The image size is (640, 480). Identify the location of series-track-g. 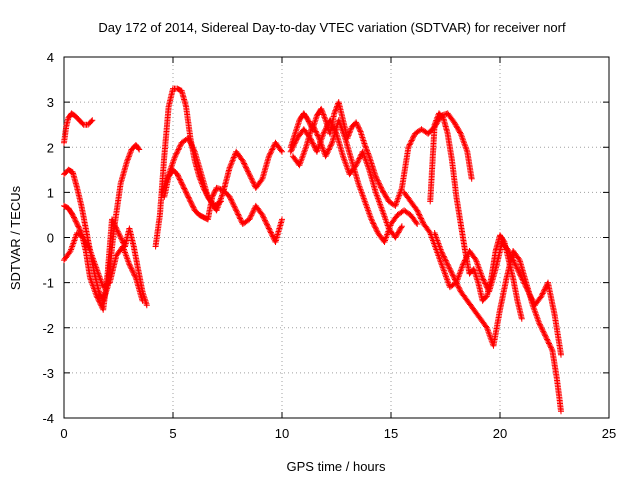
(191, 172).